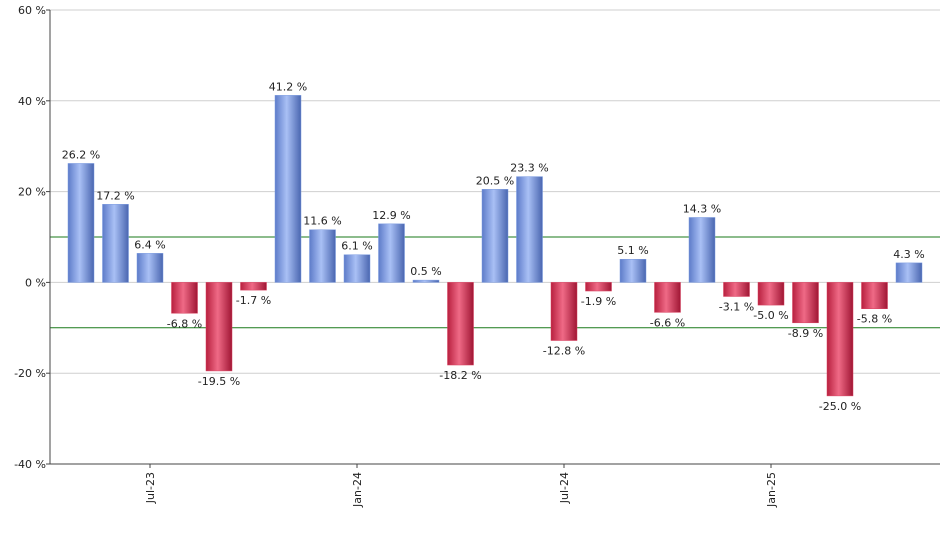 The height and width of the screenshot is (550, 940). What do you see at coordinates (736, 306) in the screenshot?
I see `value-label: -3.1 %` at bounding box center [736, 306].